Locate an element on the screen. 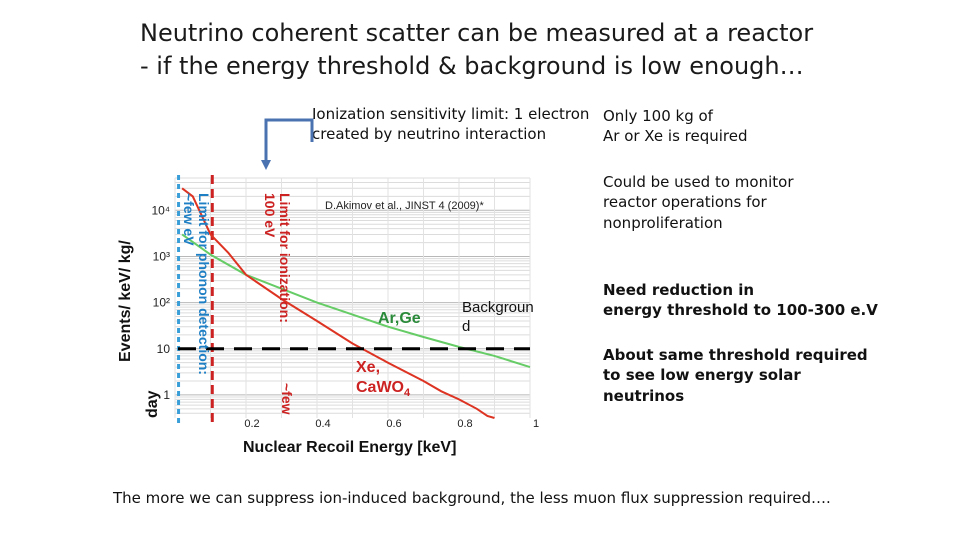 The image size is (960, 540). monitor-note-line2: reactor operations for is located at coordinates (685, 202).